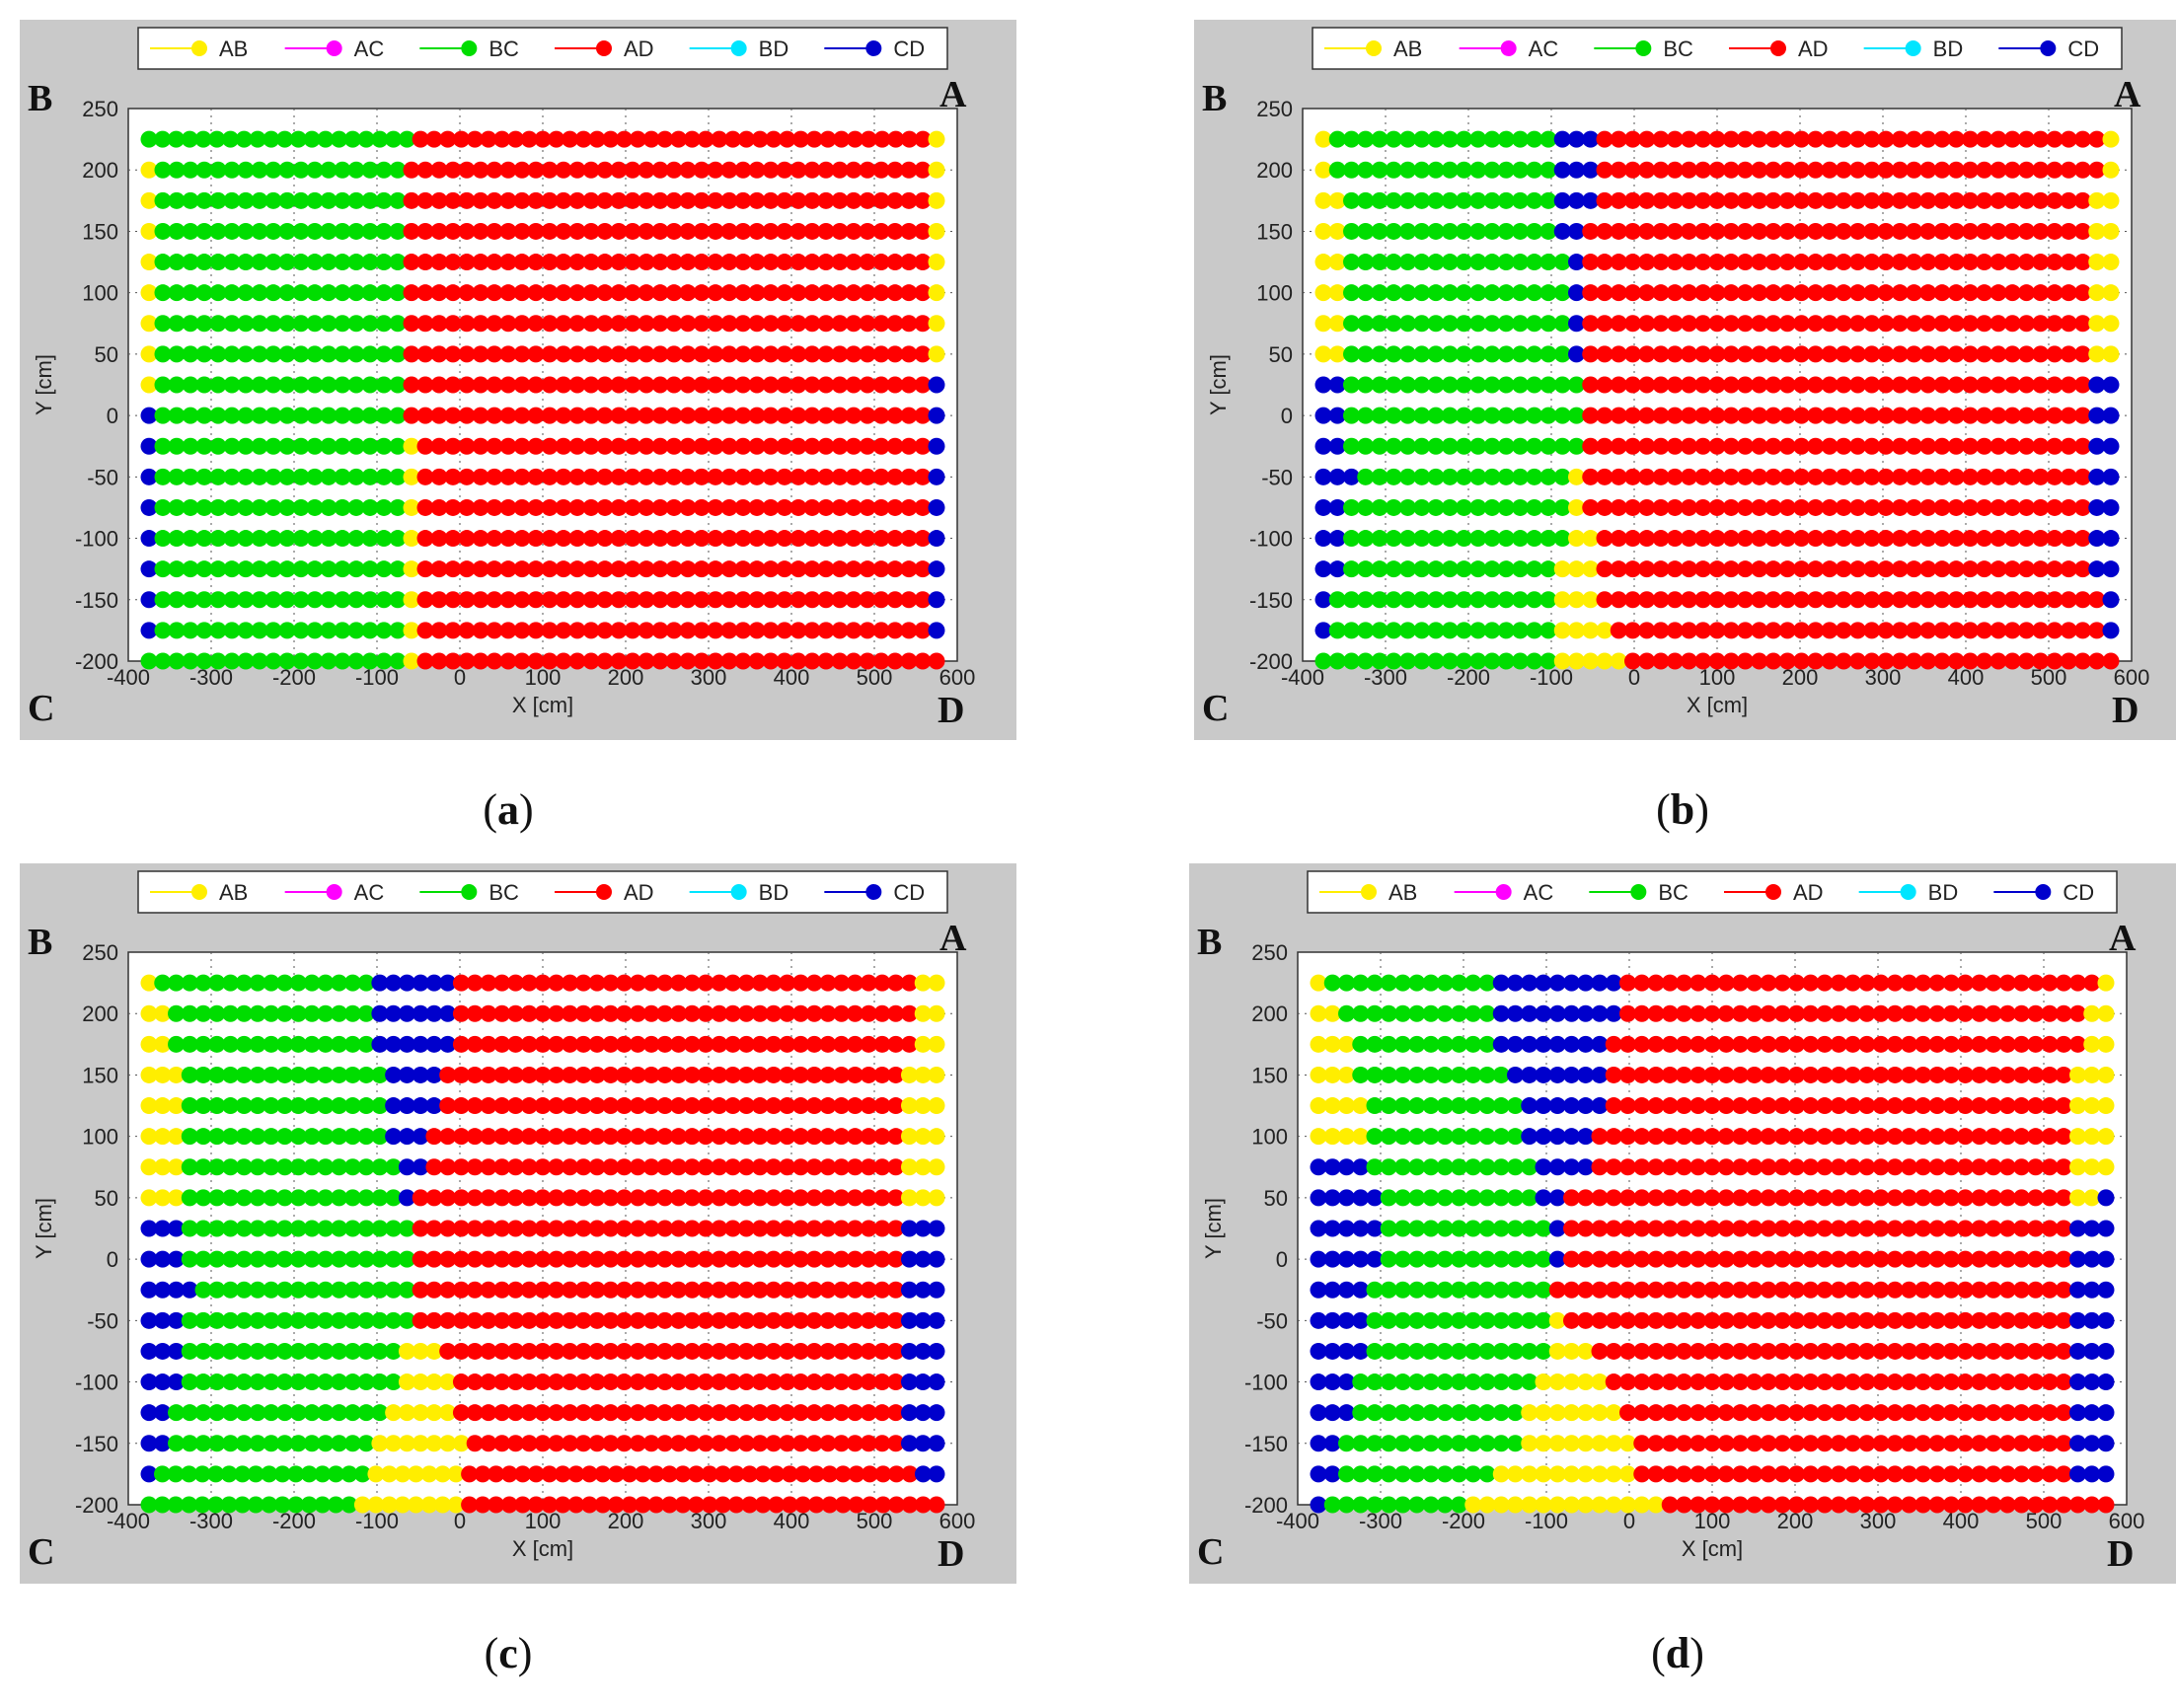 Image resolution: width=2176 pixels, height=1708 pixels. What do you see at coordinates (2132, 677) in the screenshot?
I see `x-tick-label: 600` at bounding box center [2132, 677].